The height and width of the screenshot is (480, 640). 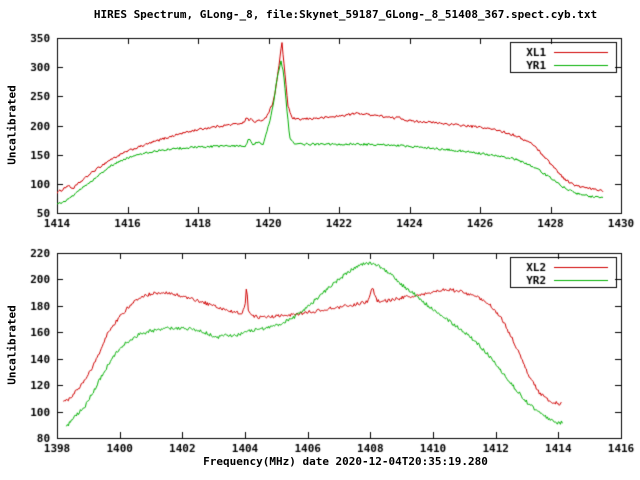 What do you see at coordinates (12, 125) in the screenshot?
I see `y-axis-label-top: Uncalibrated` at bounding box center [12, 125].